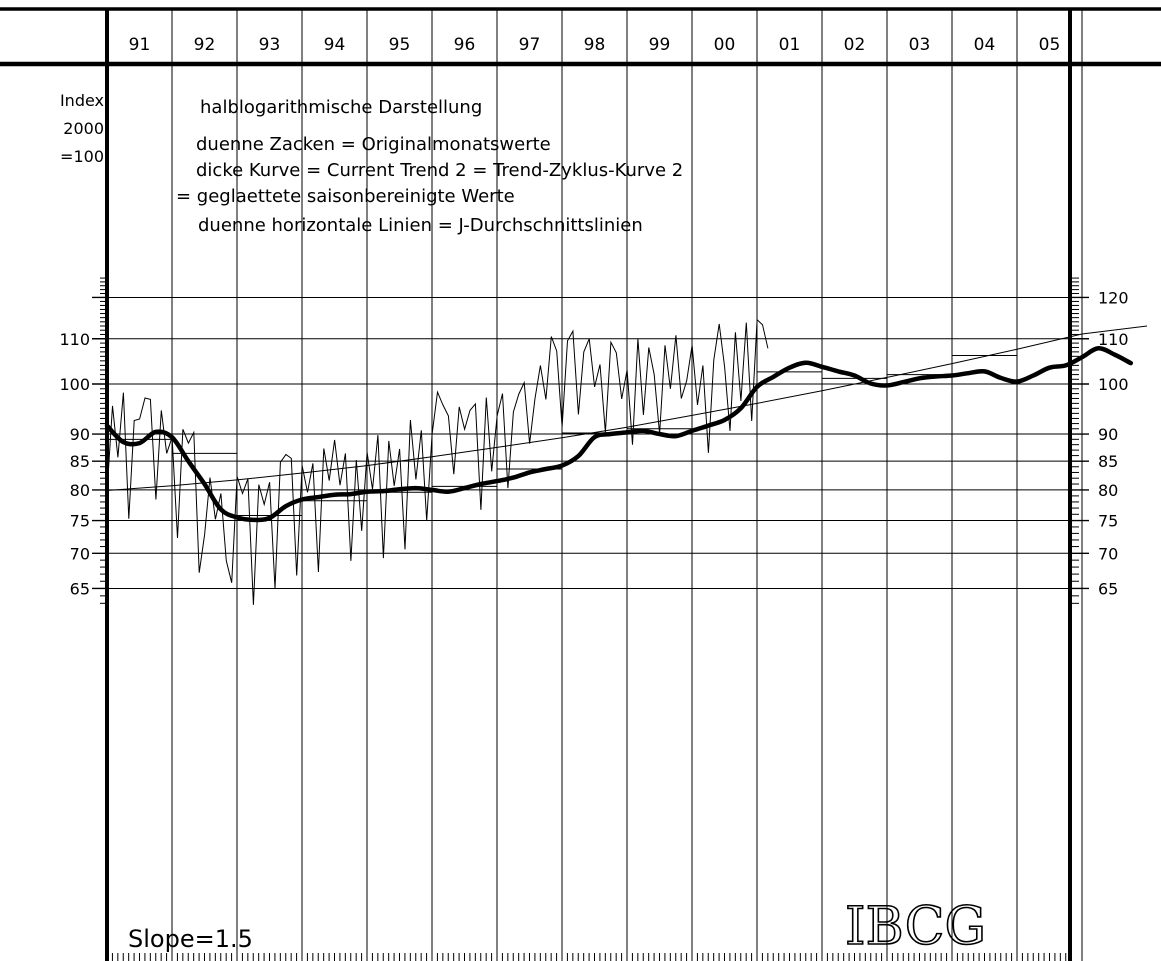 This screenshot has height=961, width=1161. Describe the element at coordinates (80, 490) in the screenshot. I see `ytick-label-left: 80` at that location.